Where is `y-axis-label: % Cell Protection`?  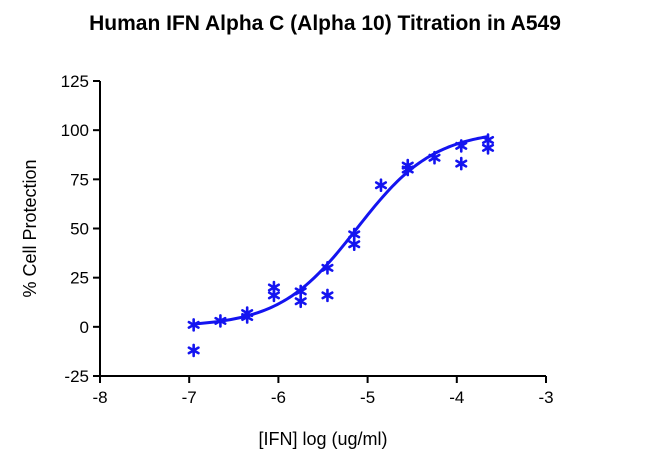 y-axis-label: % Cell Protection is located at coordinates (30, 228).